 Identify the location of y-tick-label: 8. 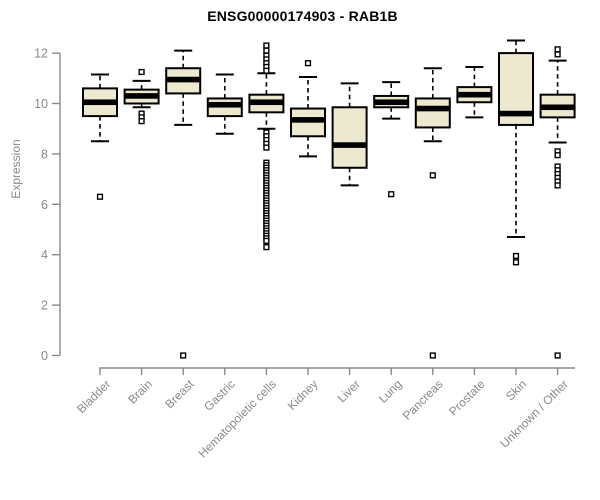
(44, 154).